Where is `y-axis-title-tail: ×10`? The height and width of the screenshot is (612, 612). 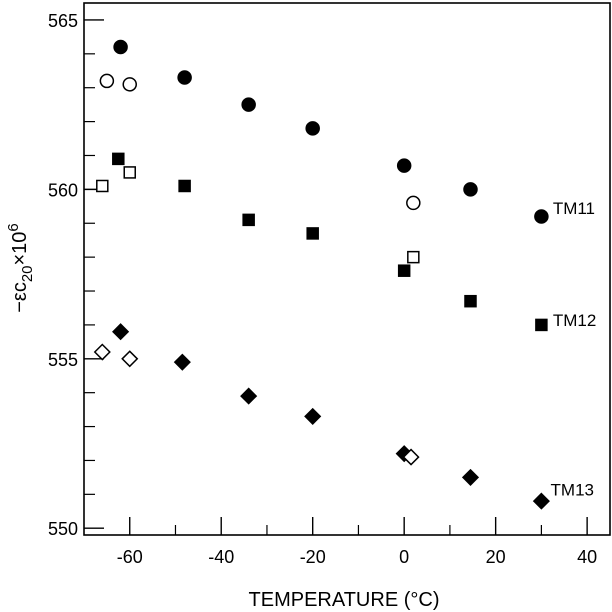
y-axis-title-tail: ×10 is located at coordinates (20, 249).